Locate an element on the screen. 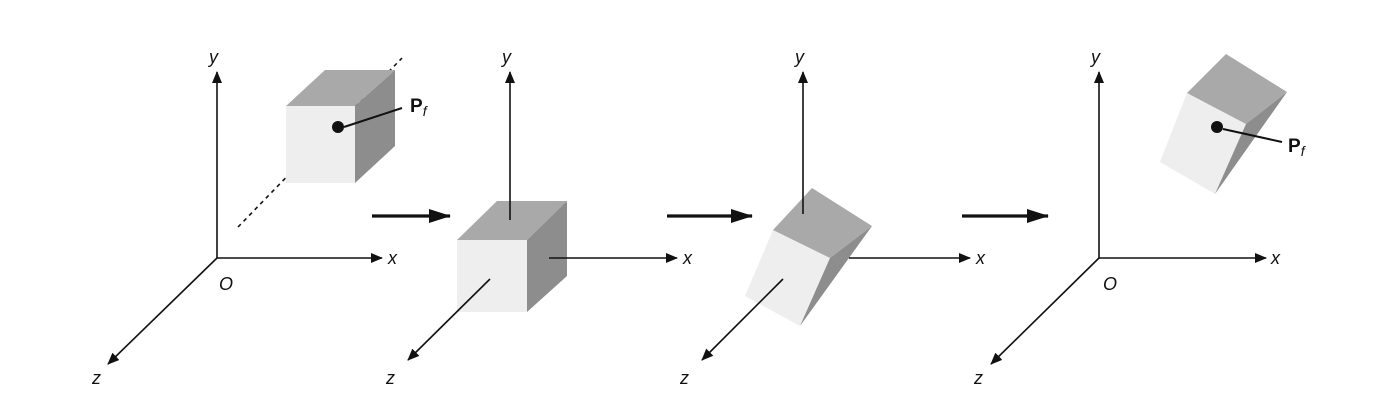 Image resolution: width=1397 pixels, height=412 pixels. panel-4-point-base: P is located at coordinates (1294, 146).